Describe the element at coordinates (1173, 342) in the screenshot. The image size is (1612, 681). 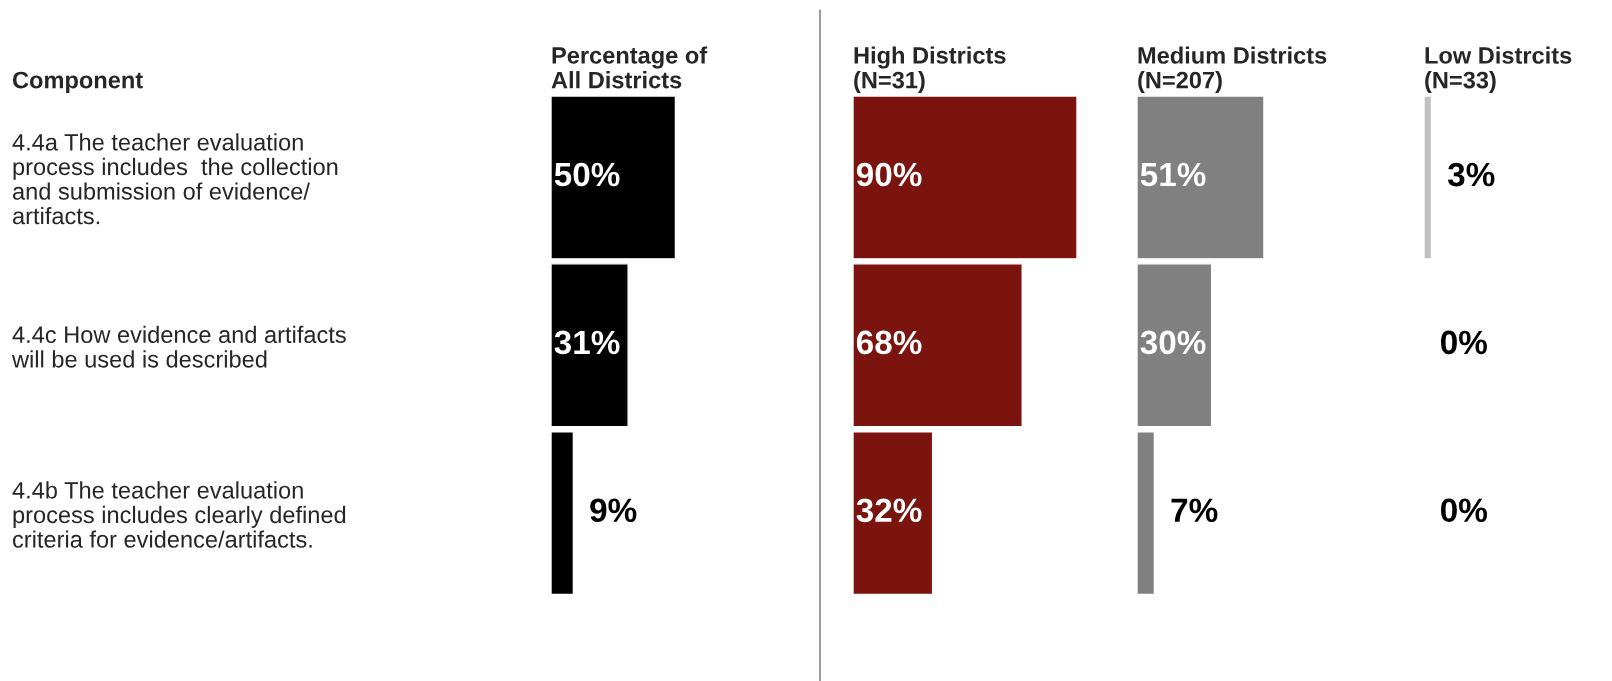
I see `data-label: 30%` at that location.